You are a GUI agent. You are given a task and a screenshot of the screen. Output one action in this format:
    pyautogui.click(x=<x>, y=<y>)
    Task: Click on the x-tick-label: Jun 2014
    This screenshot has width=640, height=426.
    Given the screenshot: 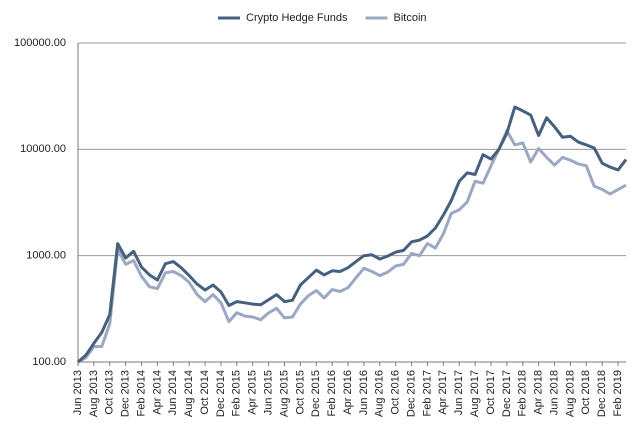 What is the action you would take?
    pyautogui.click(x=173, y=392)
    